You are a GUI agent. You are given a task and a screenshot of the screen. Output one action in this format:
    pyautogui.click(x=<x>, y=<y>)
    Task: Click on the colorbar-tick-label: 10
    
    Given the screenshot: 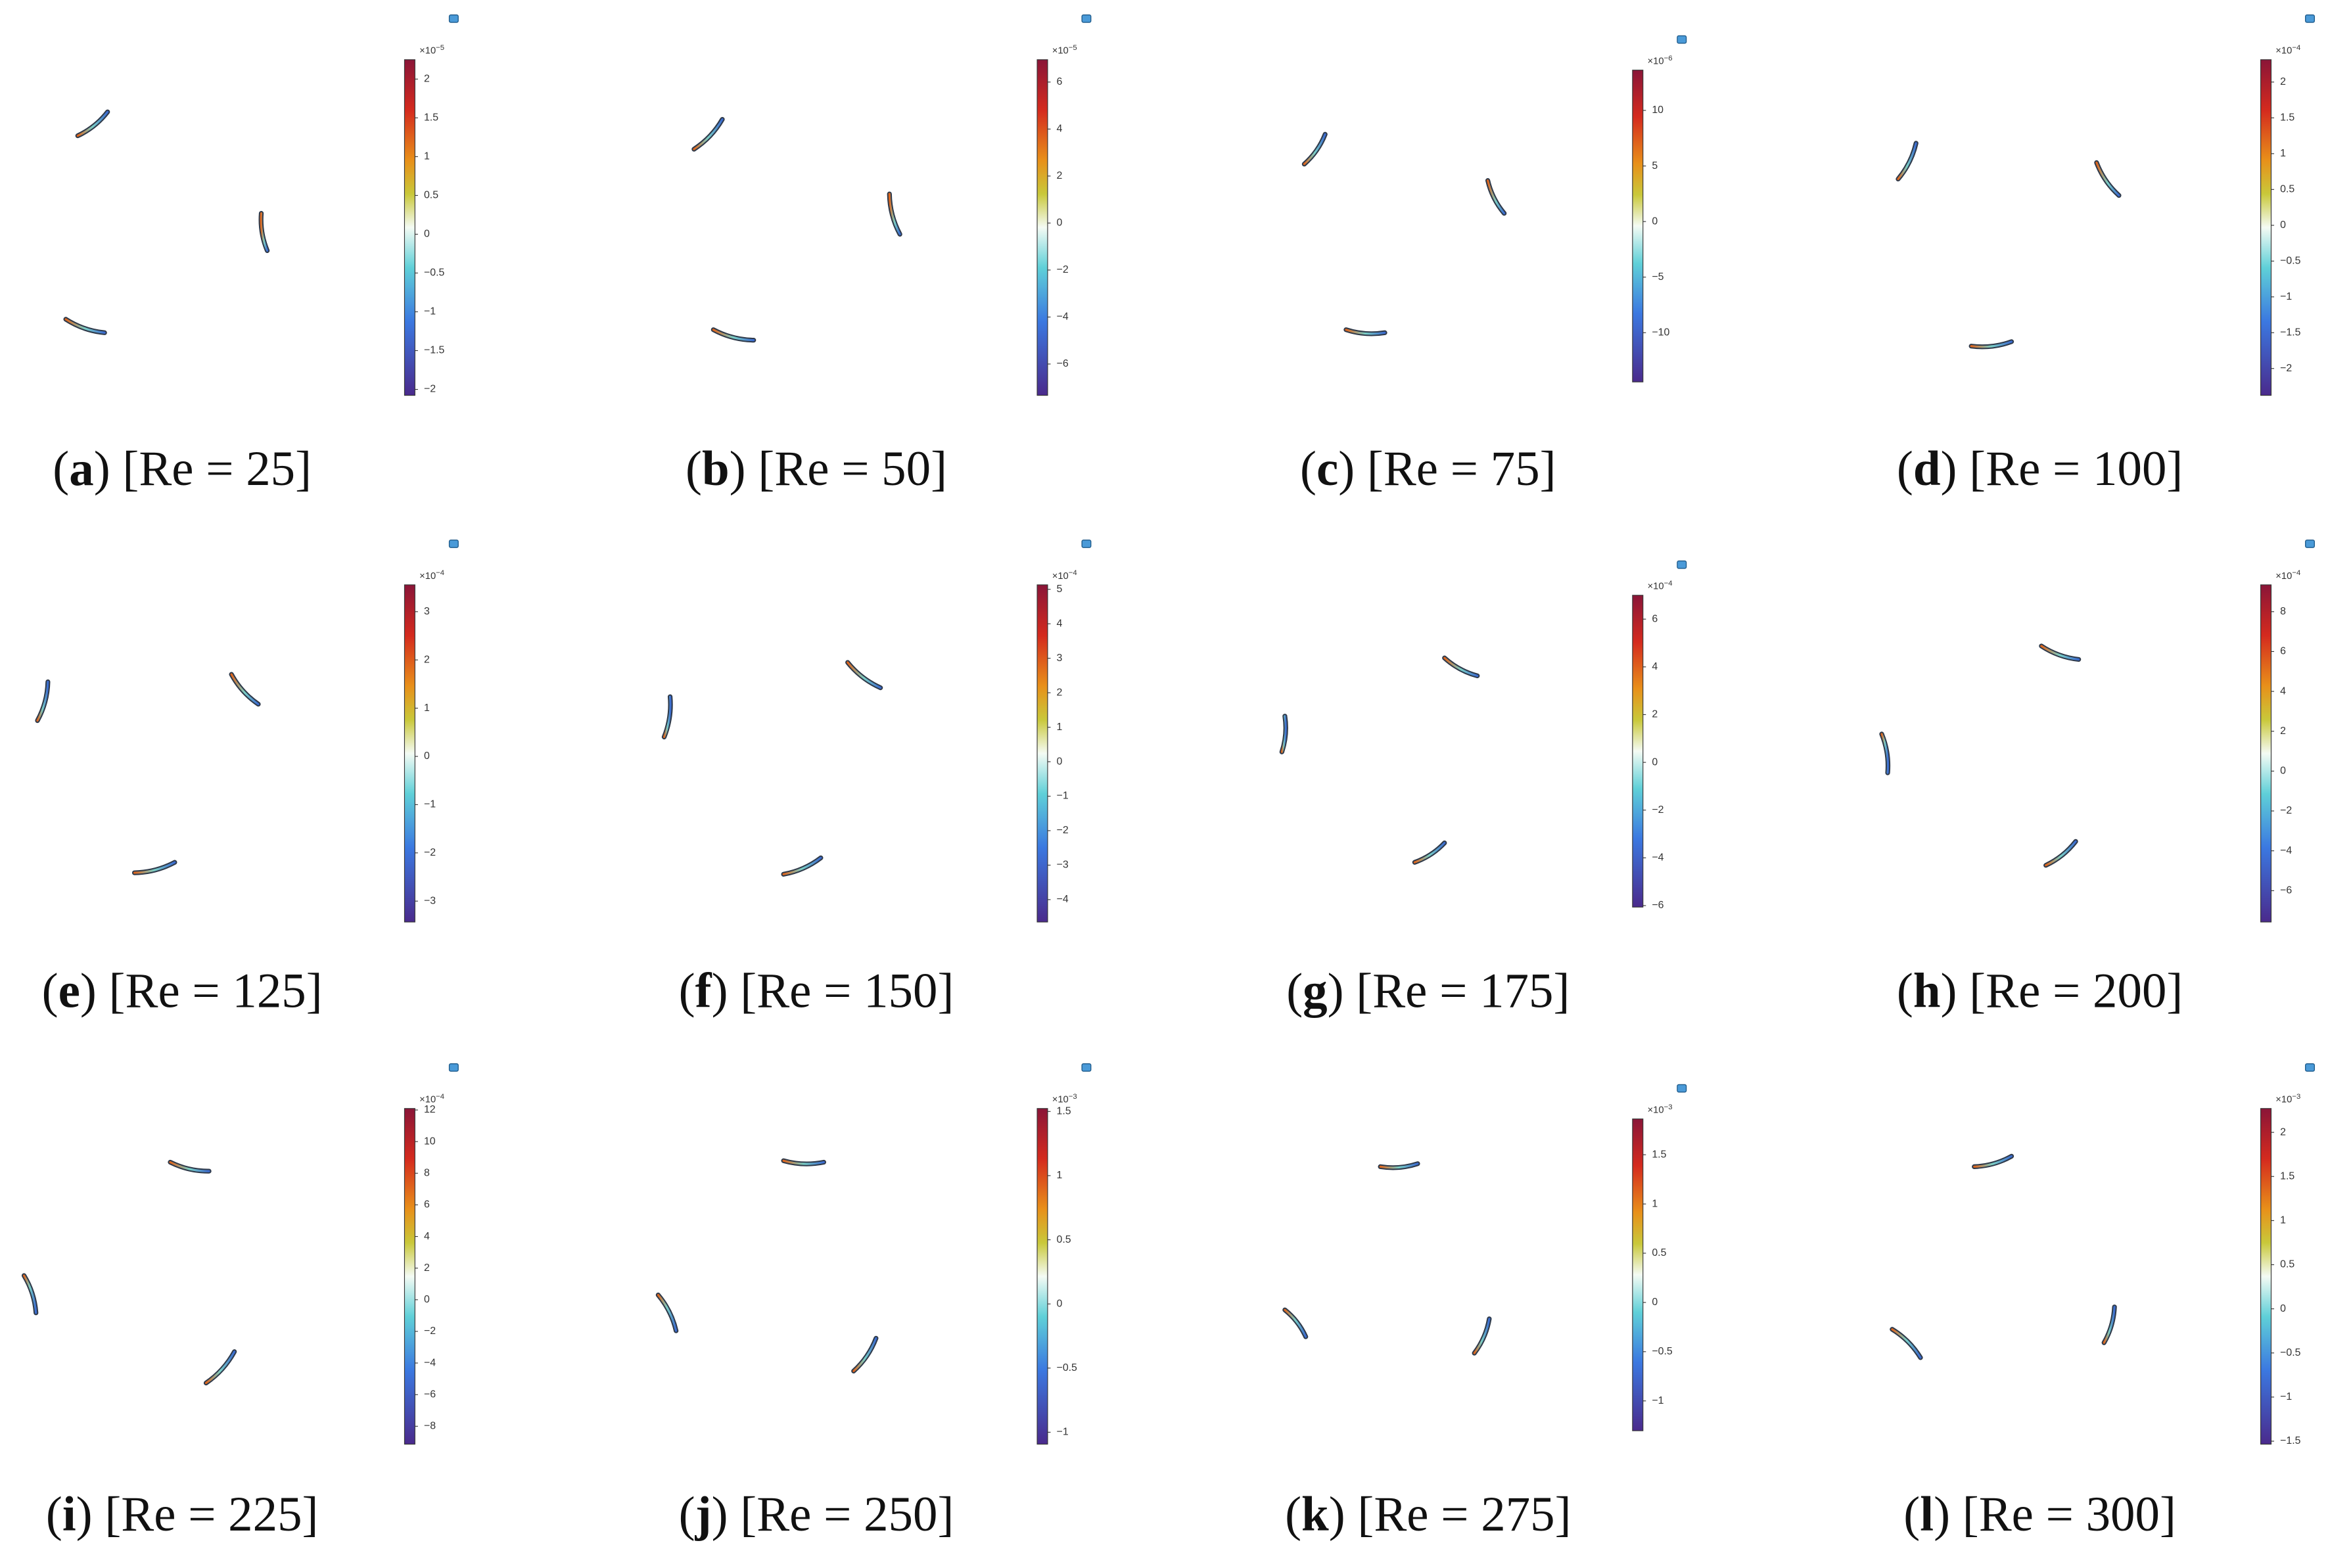 What is the action you would take?
    pyautogui.click(x=430, y=1141)
    